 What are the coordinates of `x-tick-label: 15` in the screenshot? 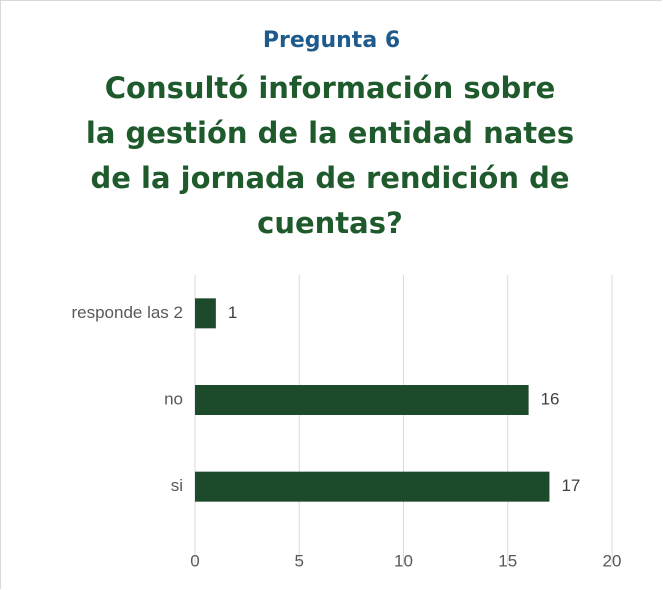 It's located at (507, 560).